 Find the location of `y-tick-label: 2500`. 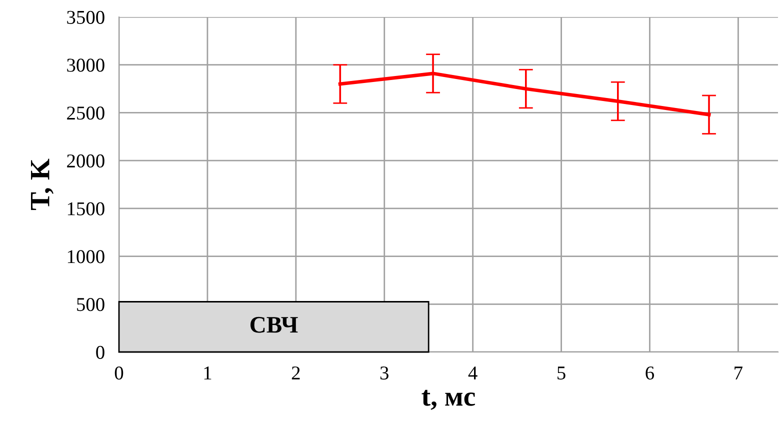

y-tick-label: 2500 is located at coordinates (85, 113).